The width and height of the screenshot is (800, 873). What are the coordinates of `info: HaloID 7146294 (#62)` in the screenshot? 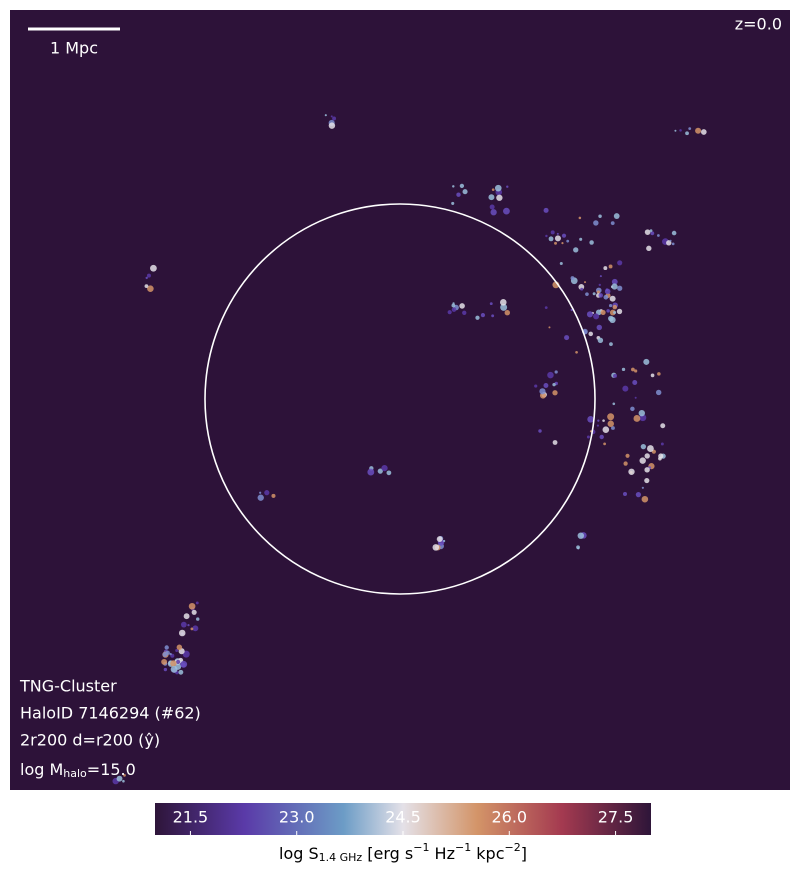 It's located at (110, 713).